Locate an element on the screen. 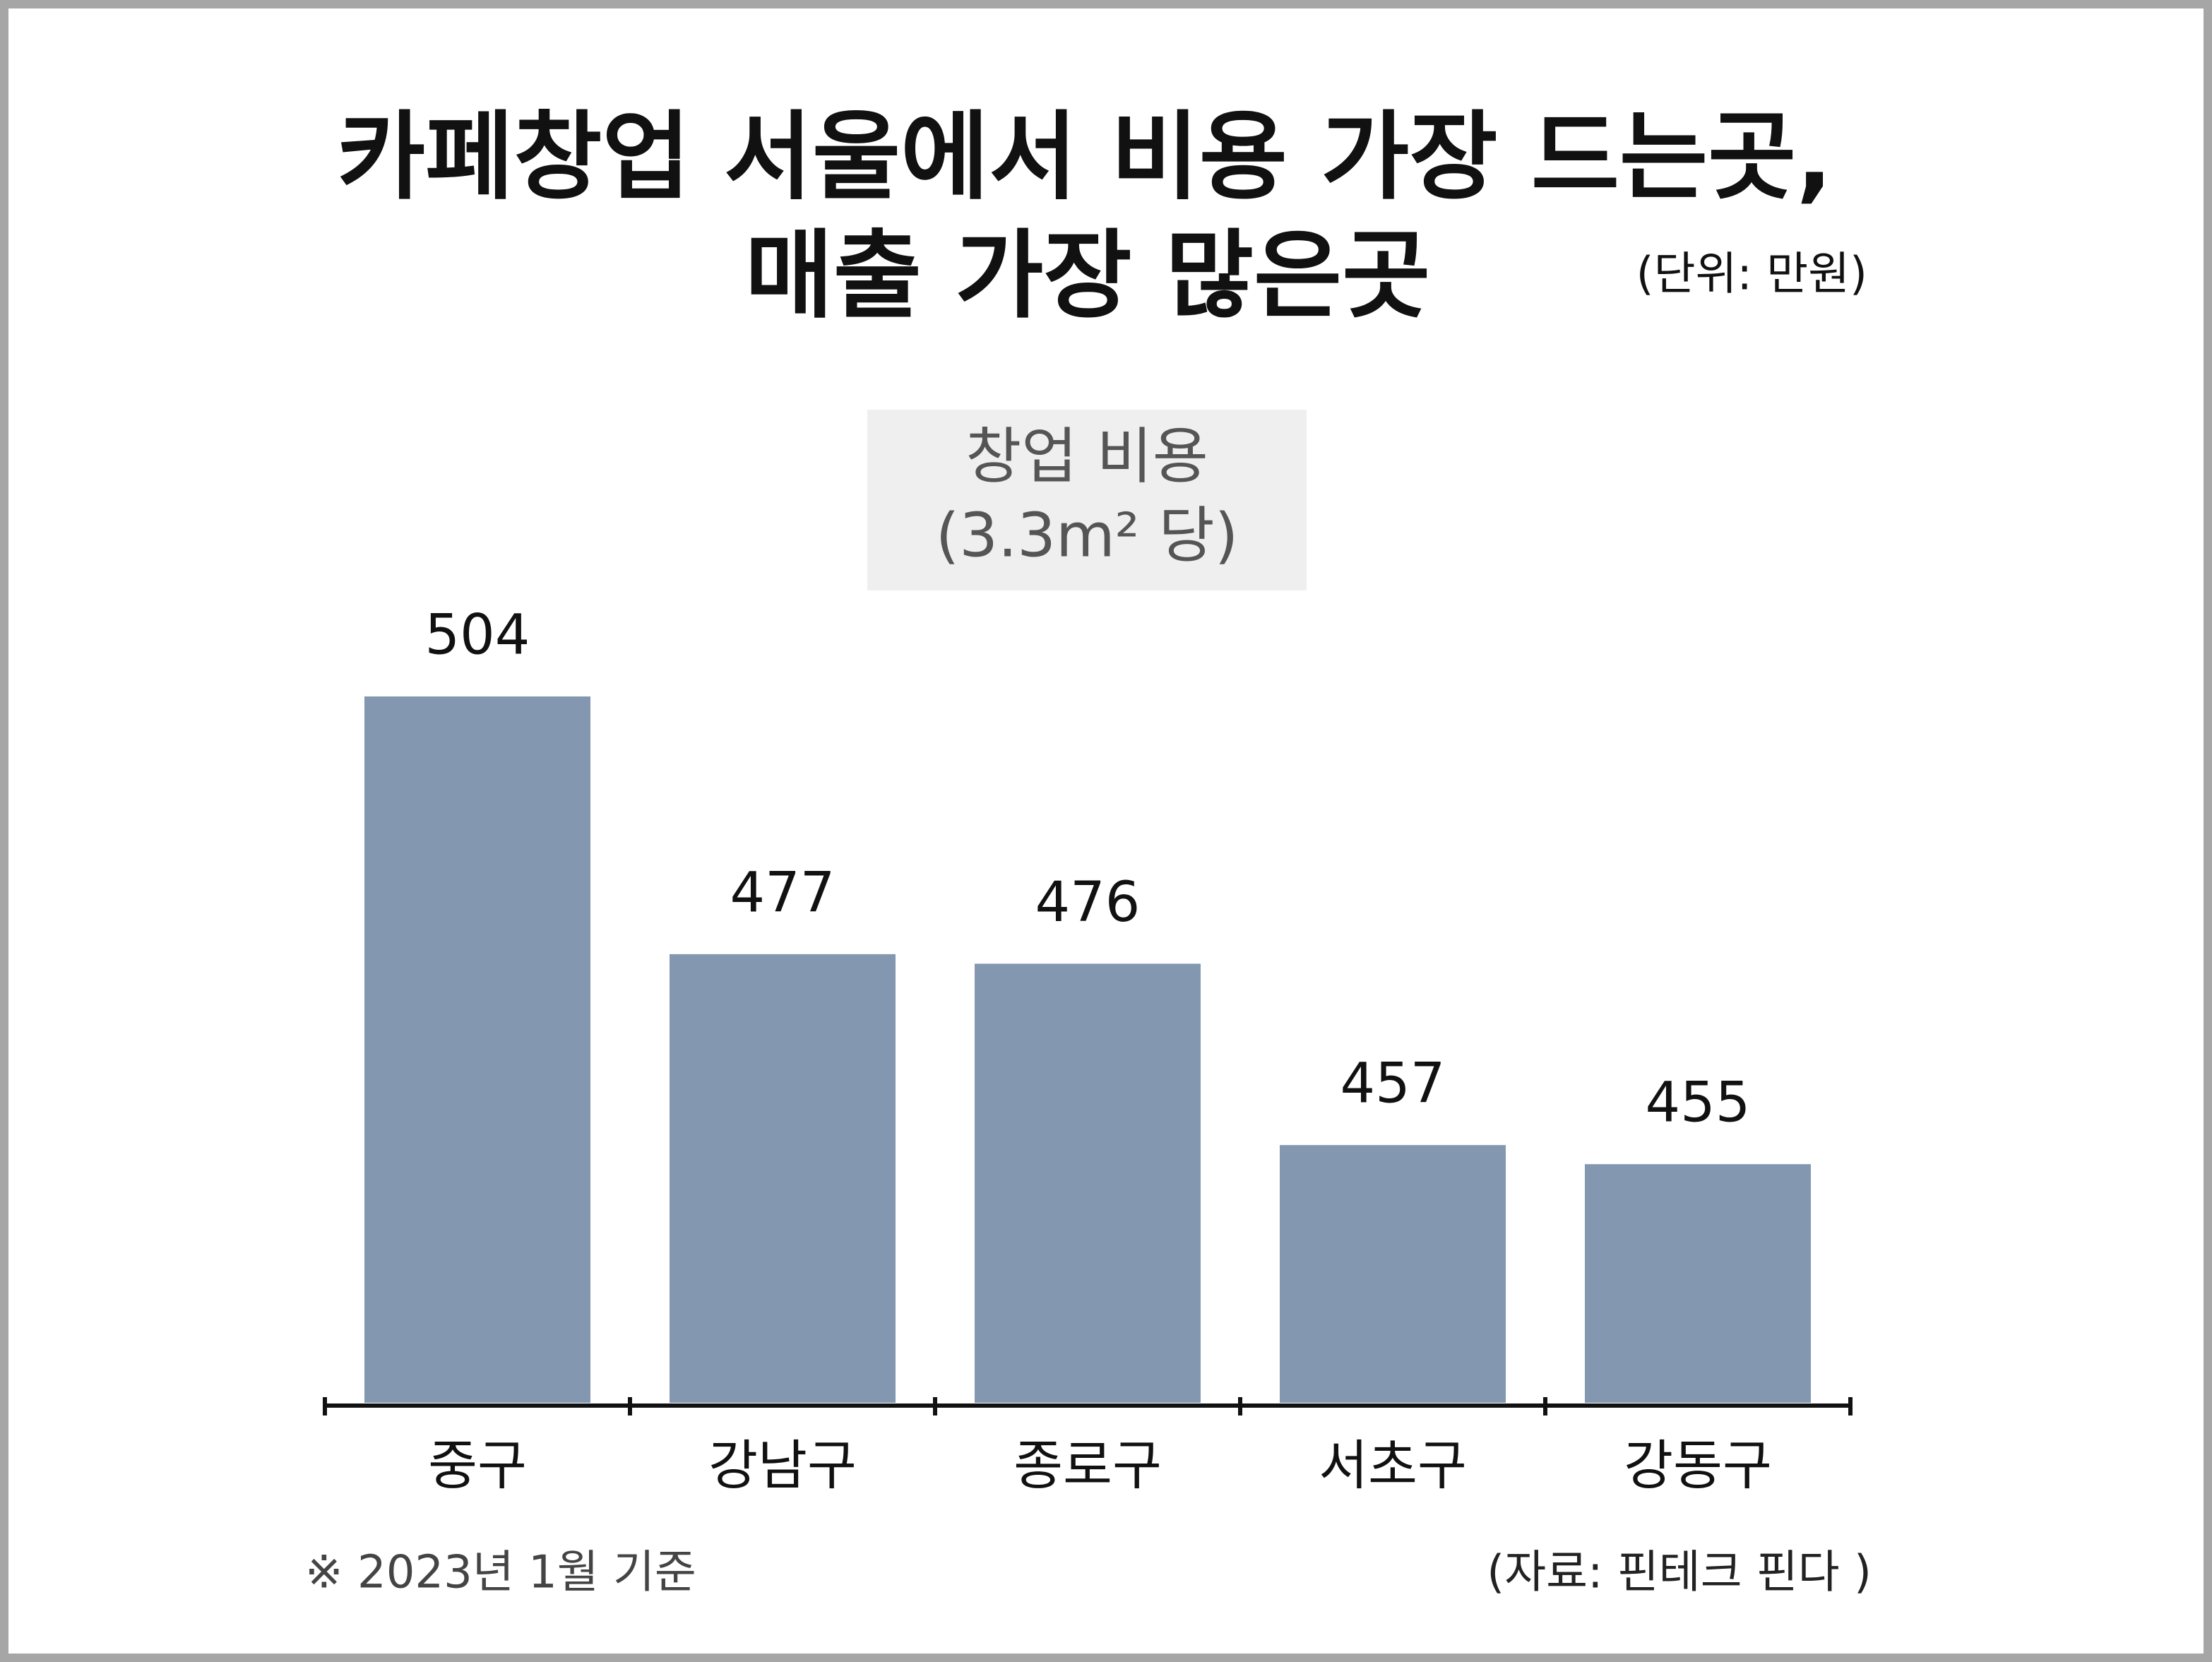 The image size is (2212, 1662). value-label: 477 is located at coordinates (783, 893).